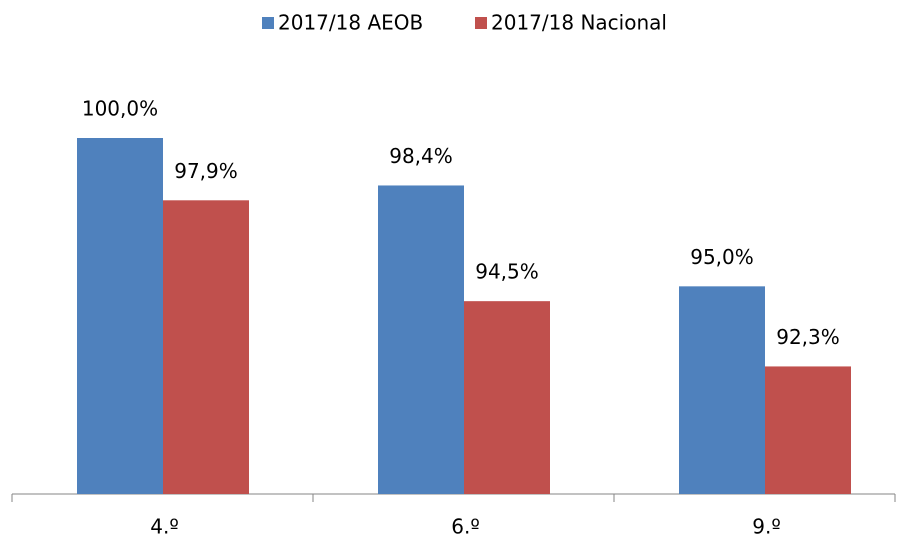  I want to click on value-label: 97,9%, so click(206, 171).